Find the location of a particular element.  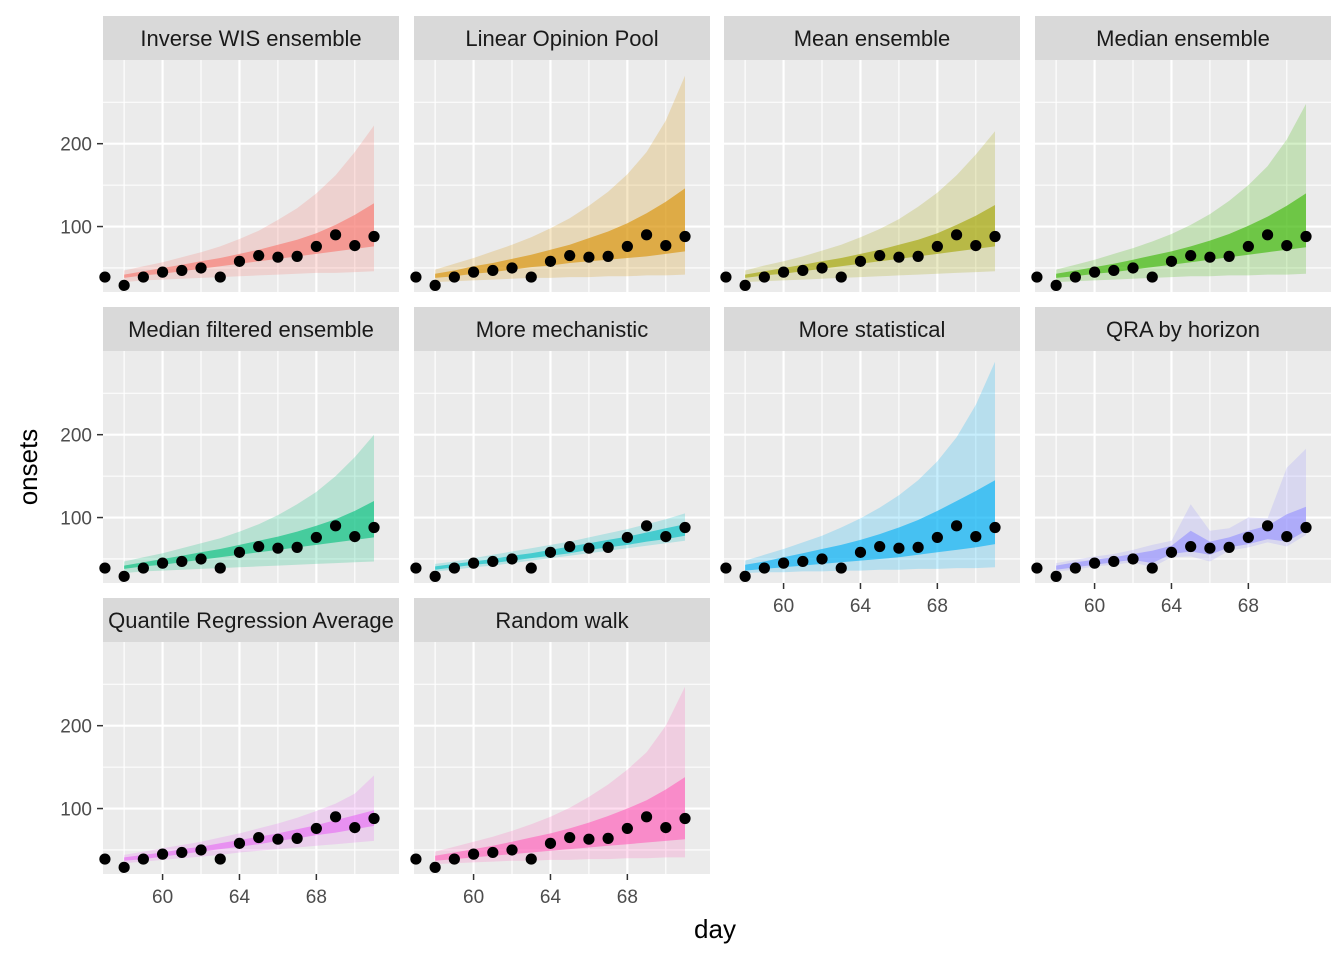

panel-background is located at coordinates (251, 758).